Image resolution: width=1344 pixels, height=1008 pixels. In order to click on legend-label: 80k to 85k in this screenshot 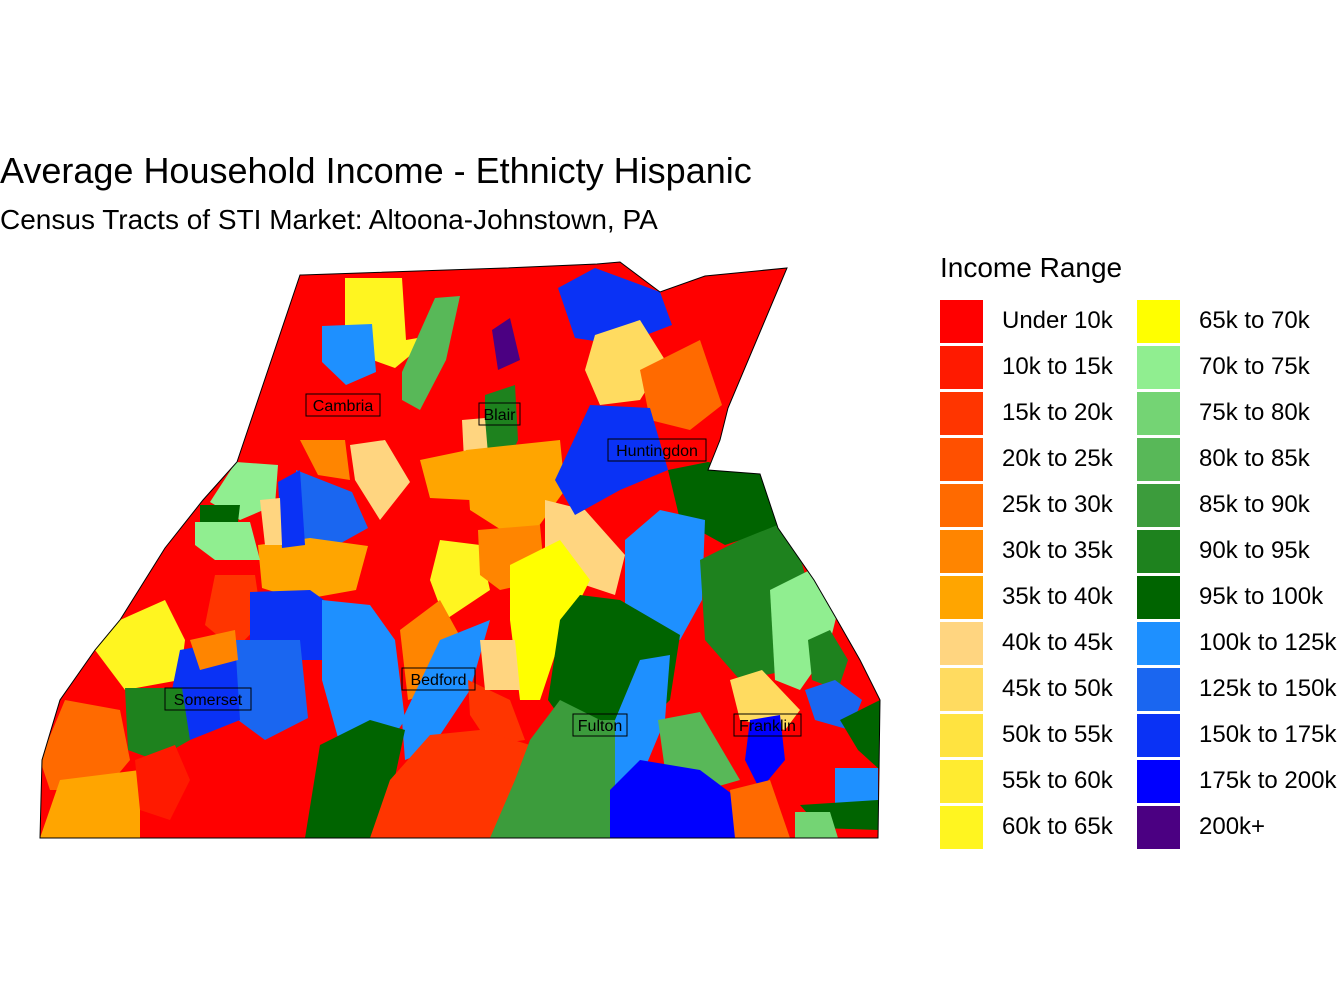, I will do `click(1254, 458)`.